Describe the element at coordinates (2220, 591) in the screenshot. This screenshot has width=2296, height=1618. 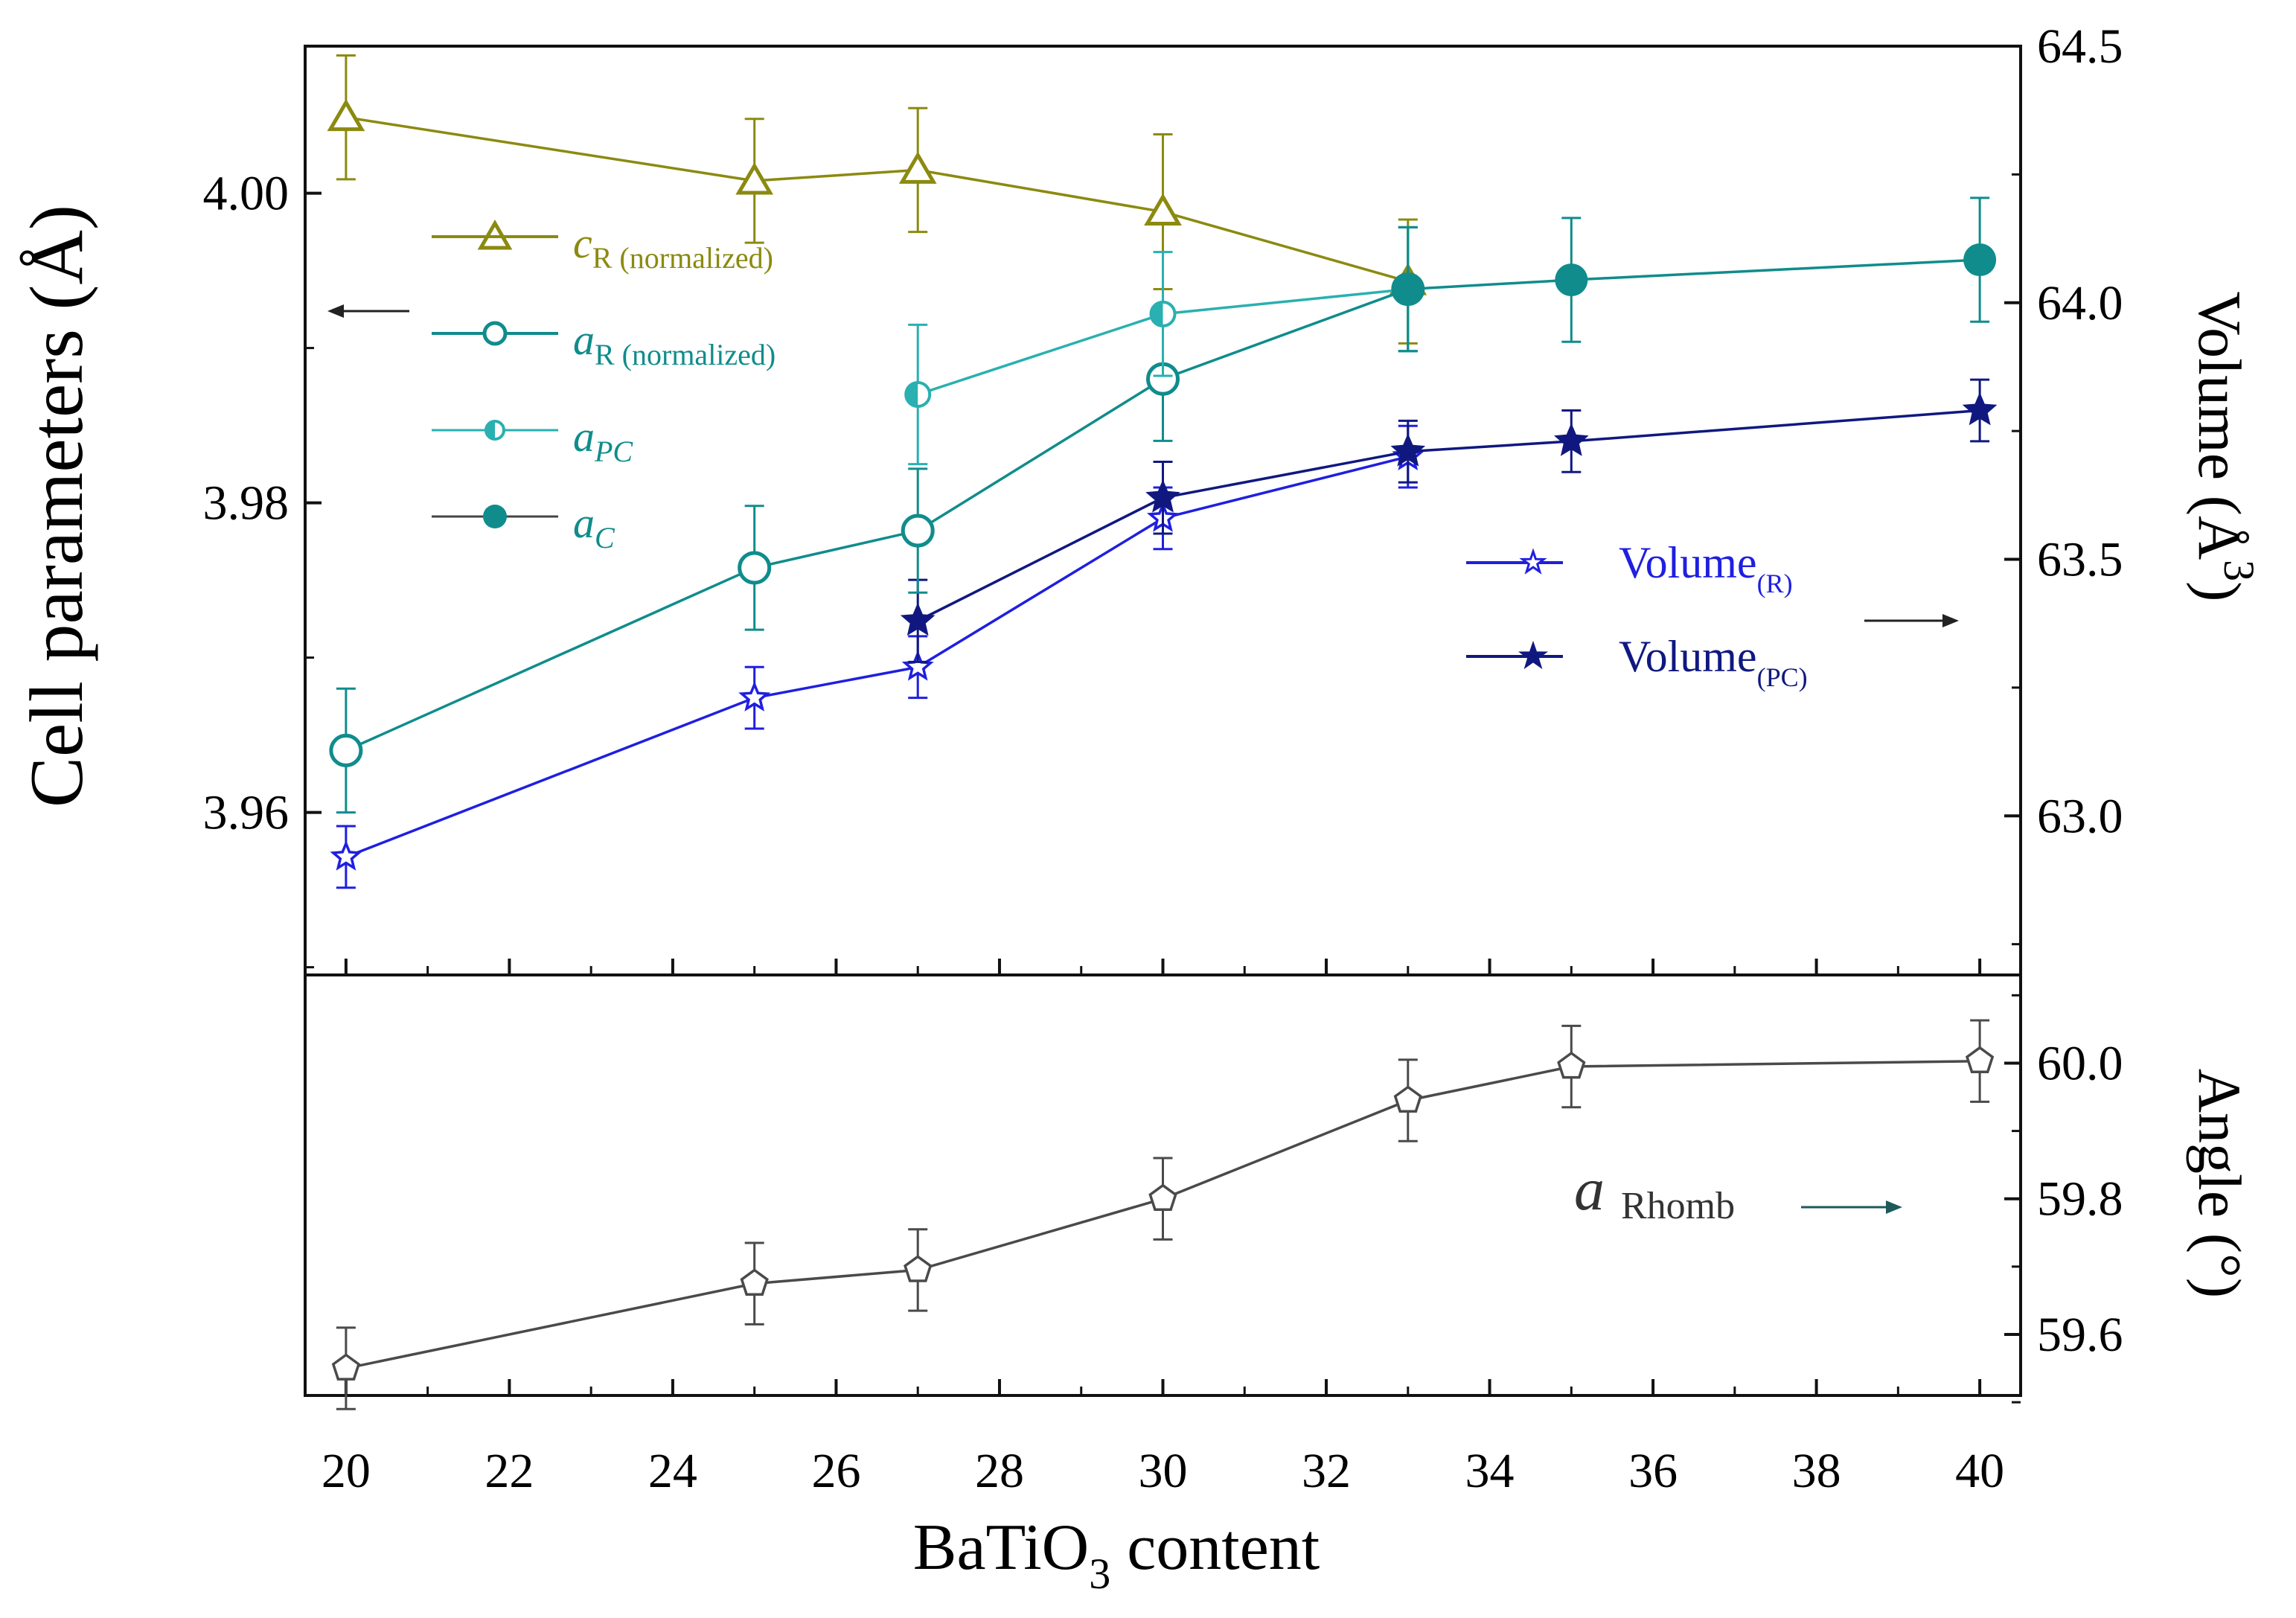
I see `y-right-axis-title-end: )` at that location.